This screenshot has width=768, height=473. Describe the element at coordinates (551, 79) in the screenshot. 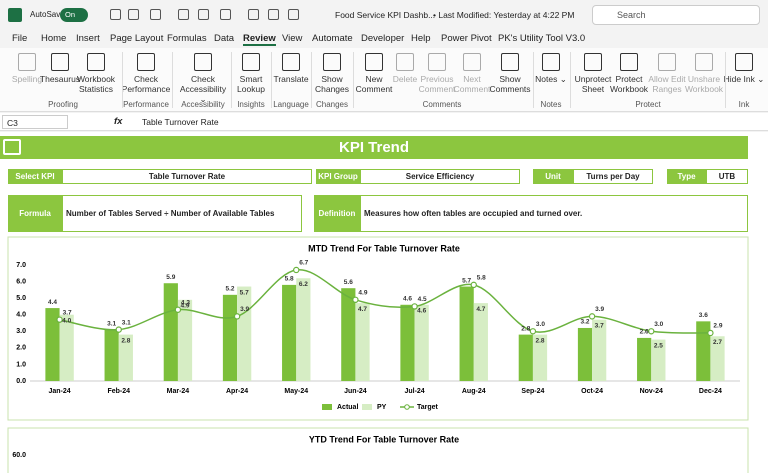

I see `ribbon-button: Notes ⌄` at that location.